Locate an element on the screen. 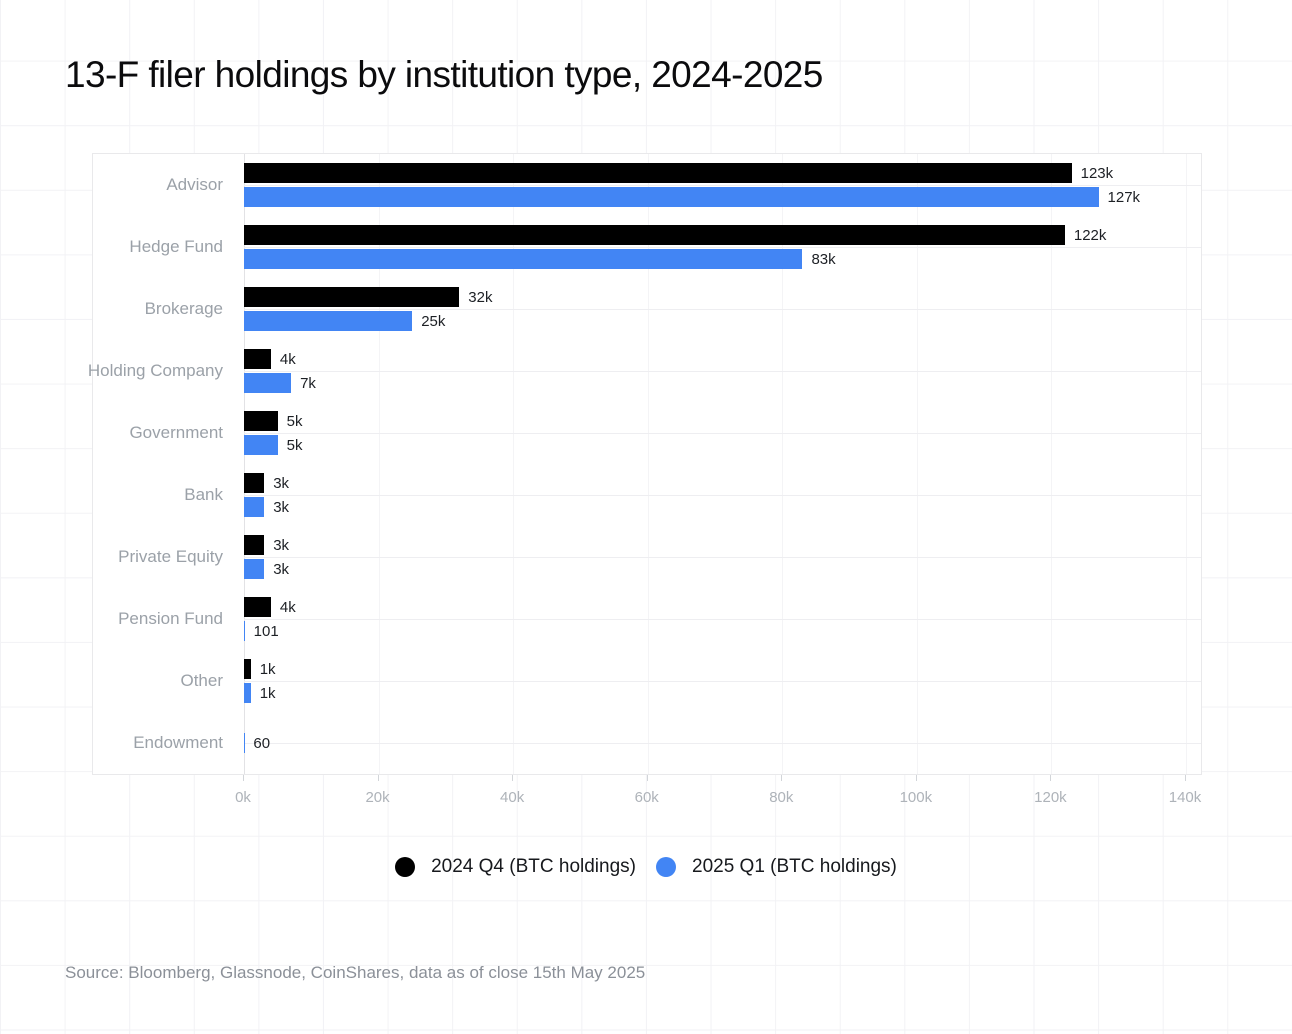  bar-line: 7k is located at coordinates (722, 383).